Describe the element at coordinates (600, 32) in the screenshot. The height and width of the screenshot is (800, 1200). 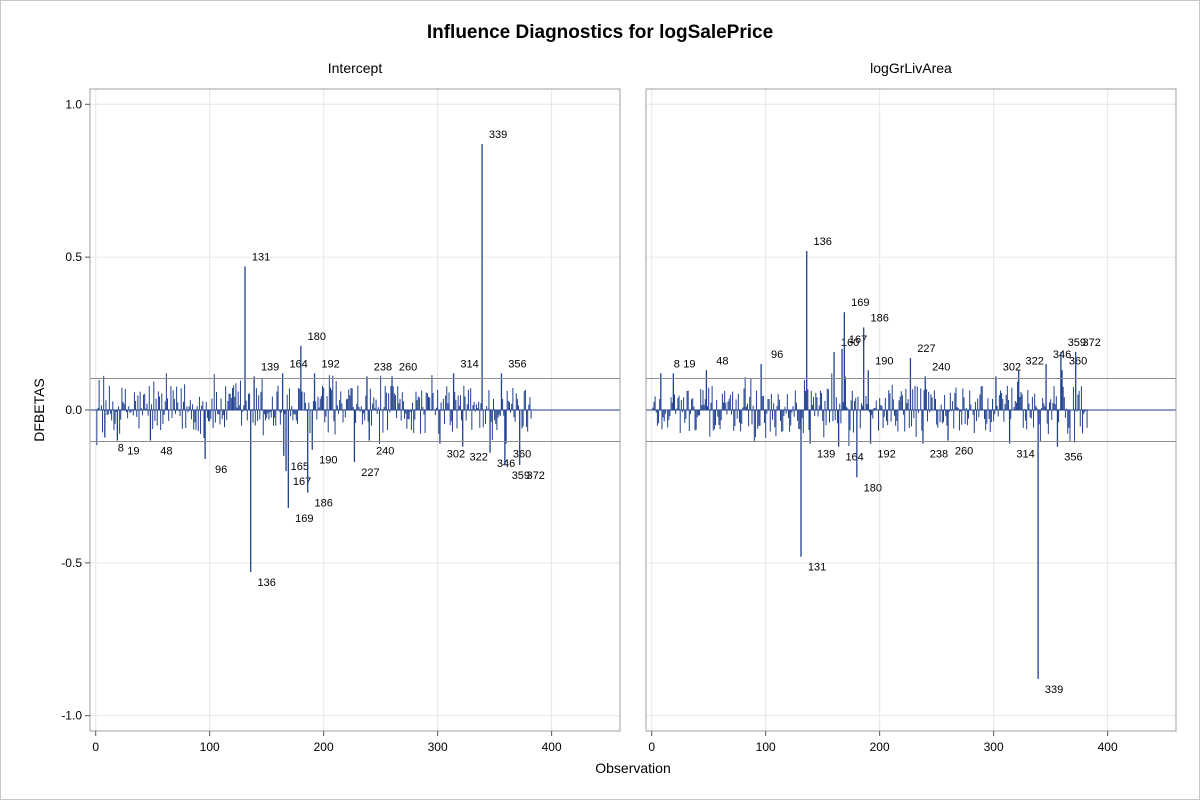
I see `page-title: Influence Diagnostics for logSalePrice` at that location.